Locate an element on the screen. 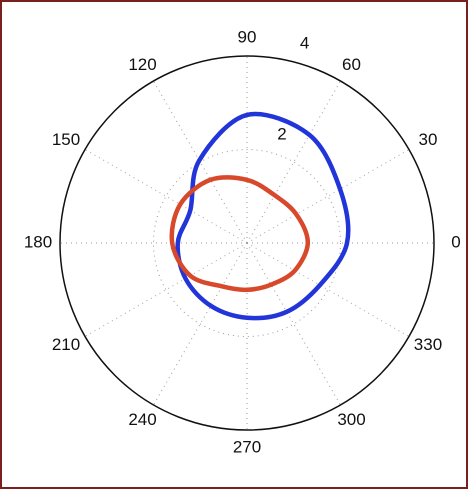  angle-tick-label: 120 is located at coordinates (142, 64).